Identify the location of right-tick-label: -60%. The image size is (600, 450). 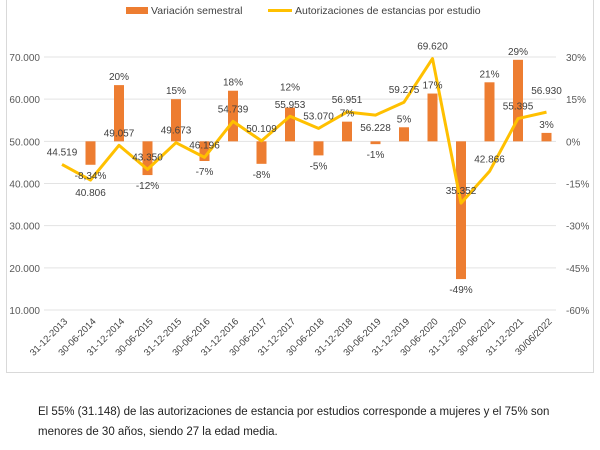
(577, 311).